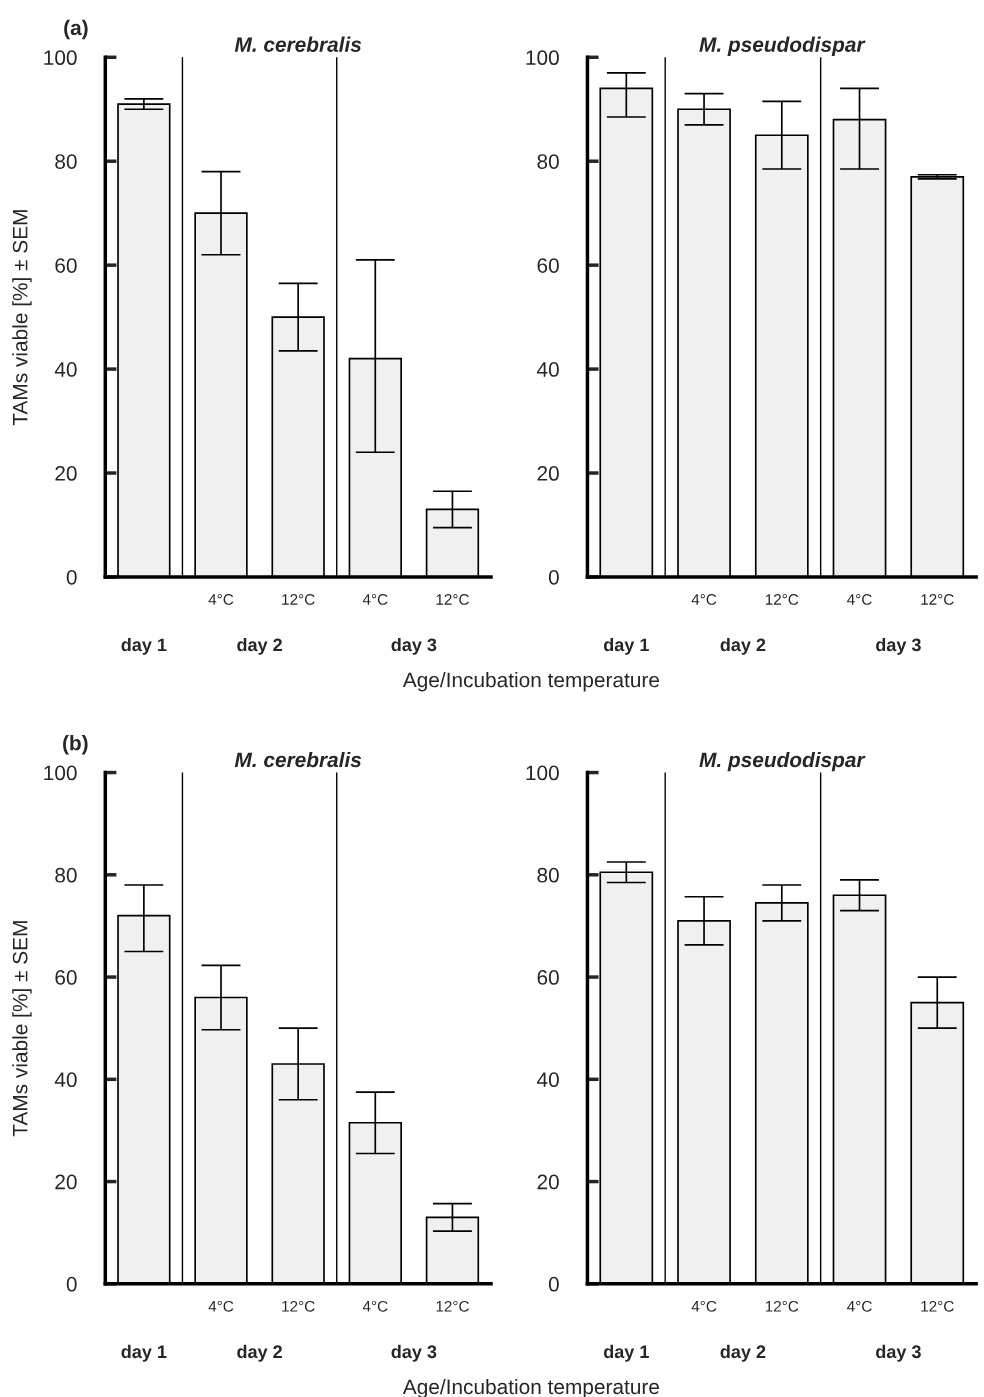 The height and width of the screenshot is (1397, 984). What do you see at coordinates (76, 29) in the screenshot?
I see `text: (a)` at bounding box center [76, 29].